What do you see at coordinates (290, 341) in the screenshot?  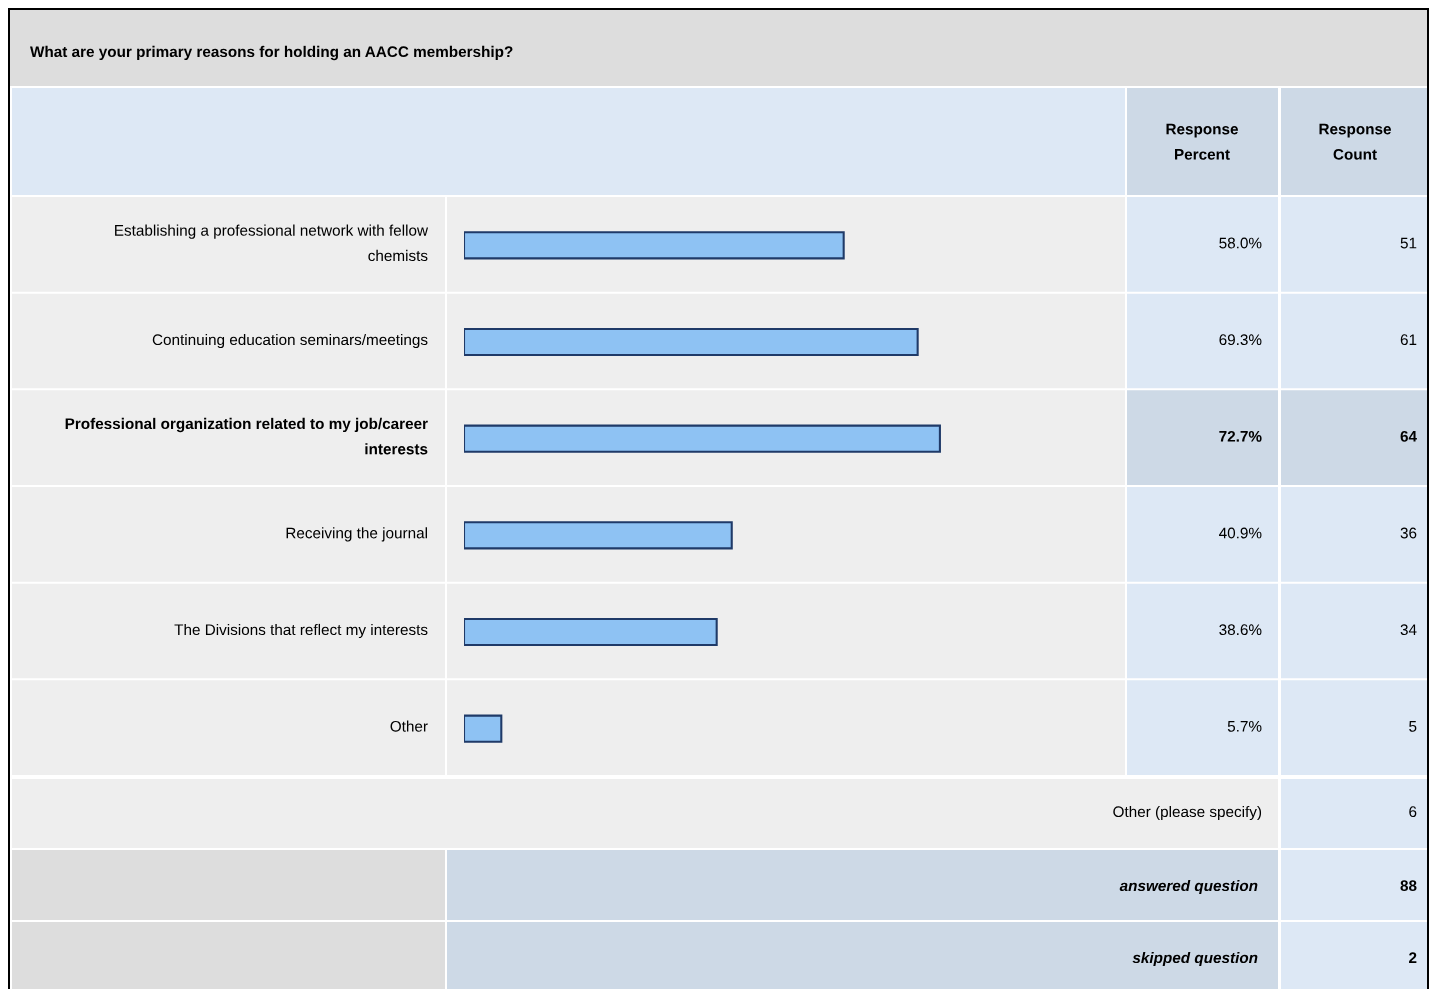 I see `y-tick-label: Continuing education seminars/meetings` at bounding box center [290, 341].